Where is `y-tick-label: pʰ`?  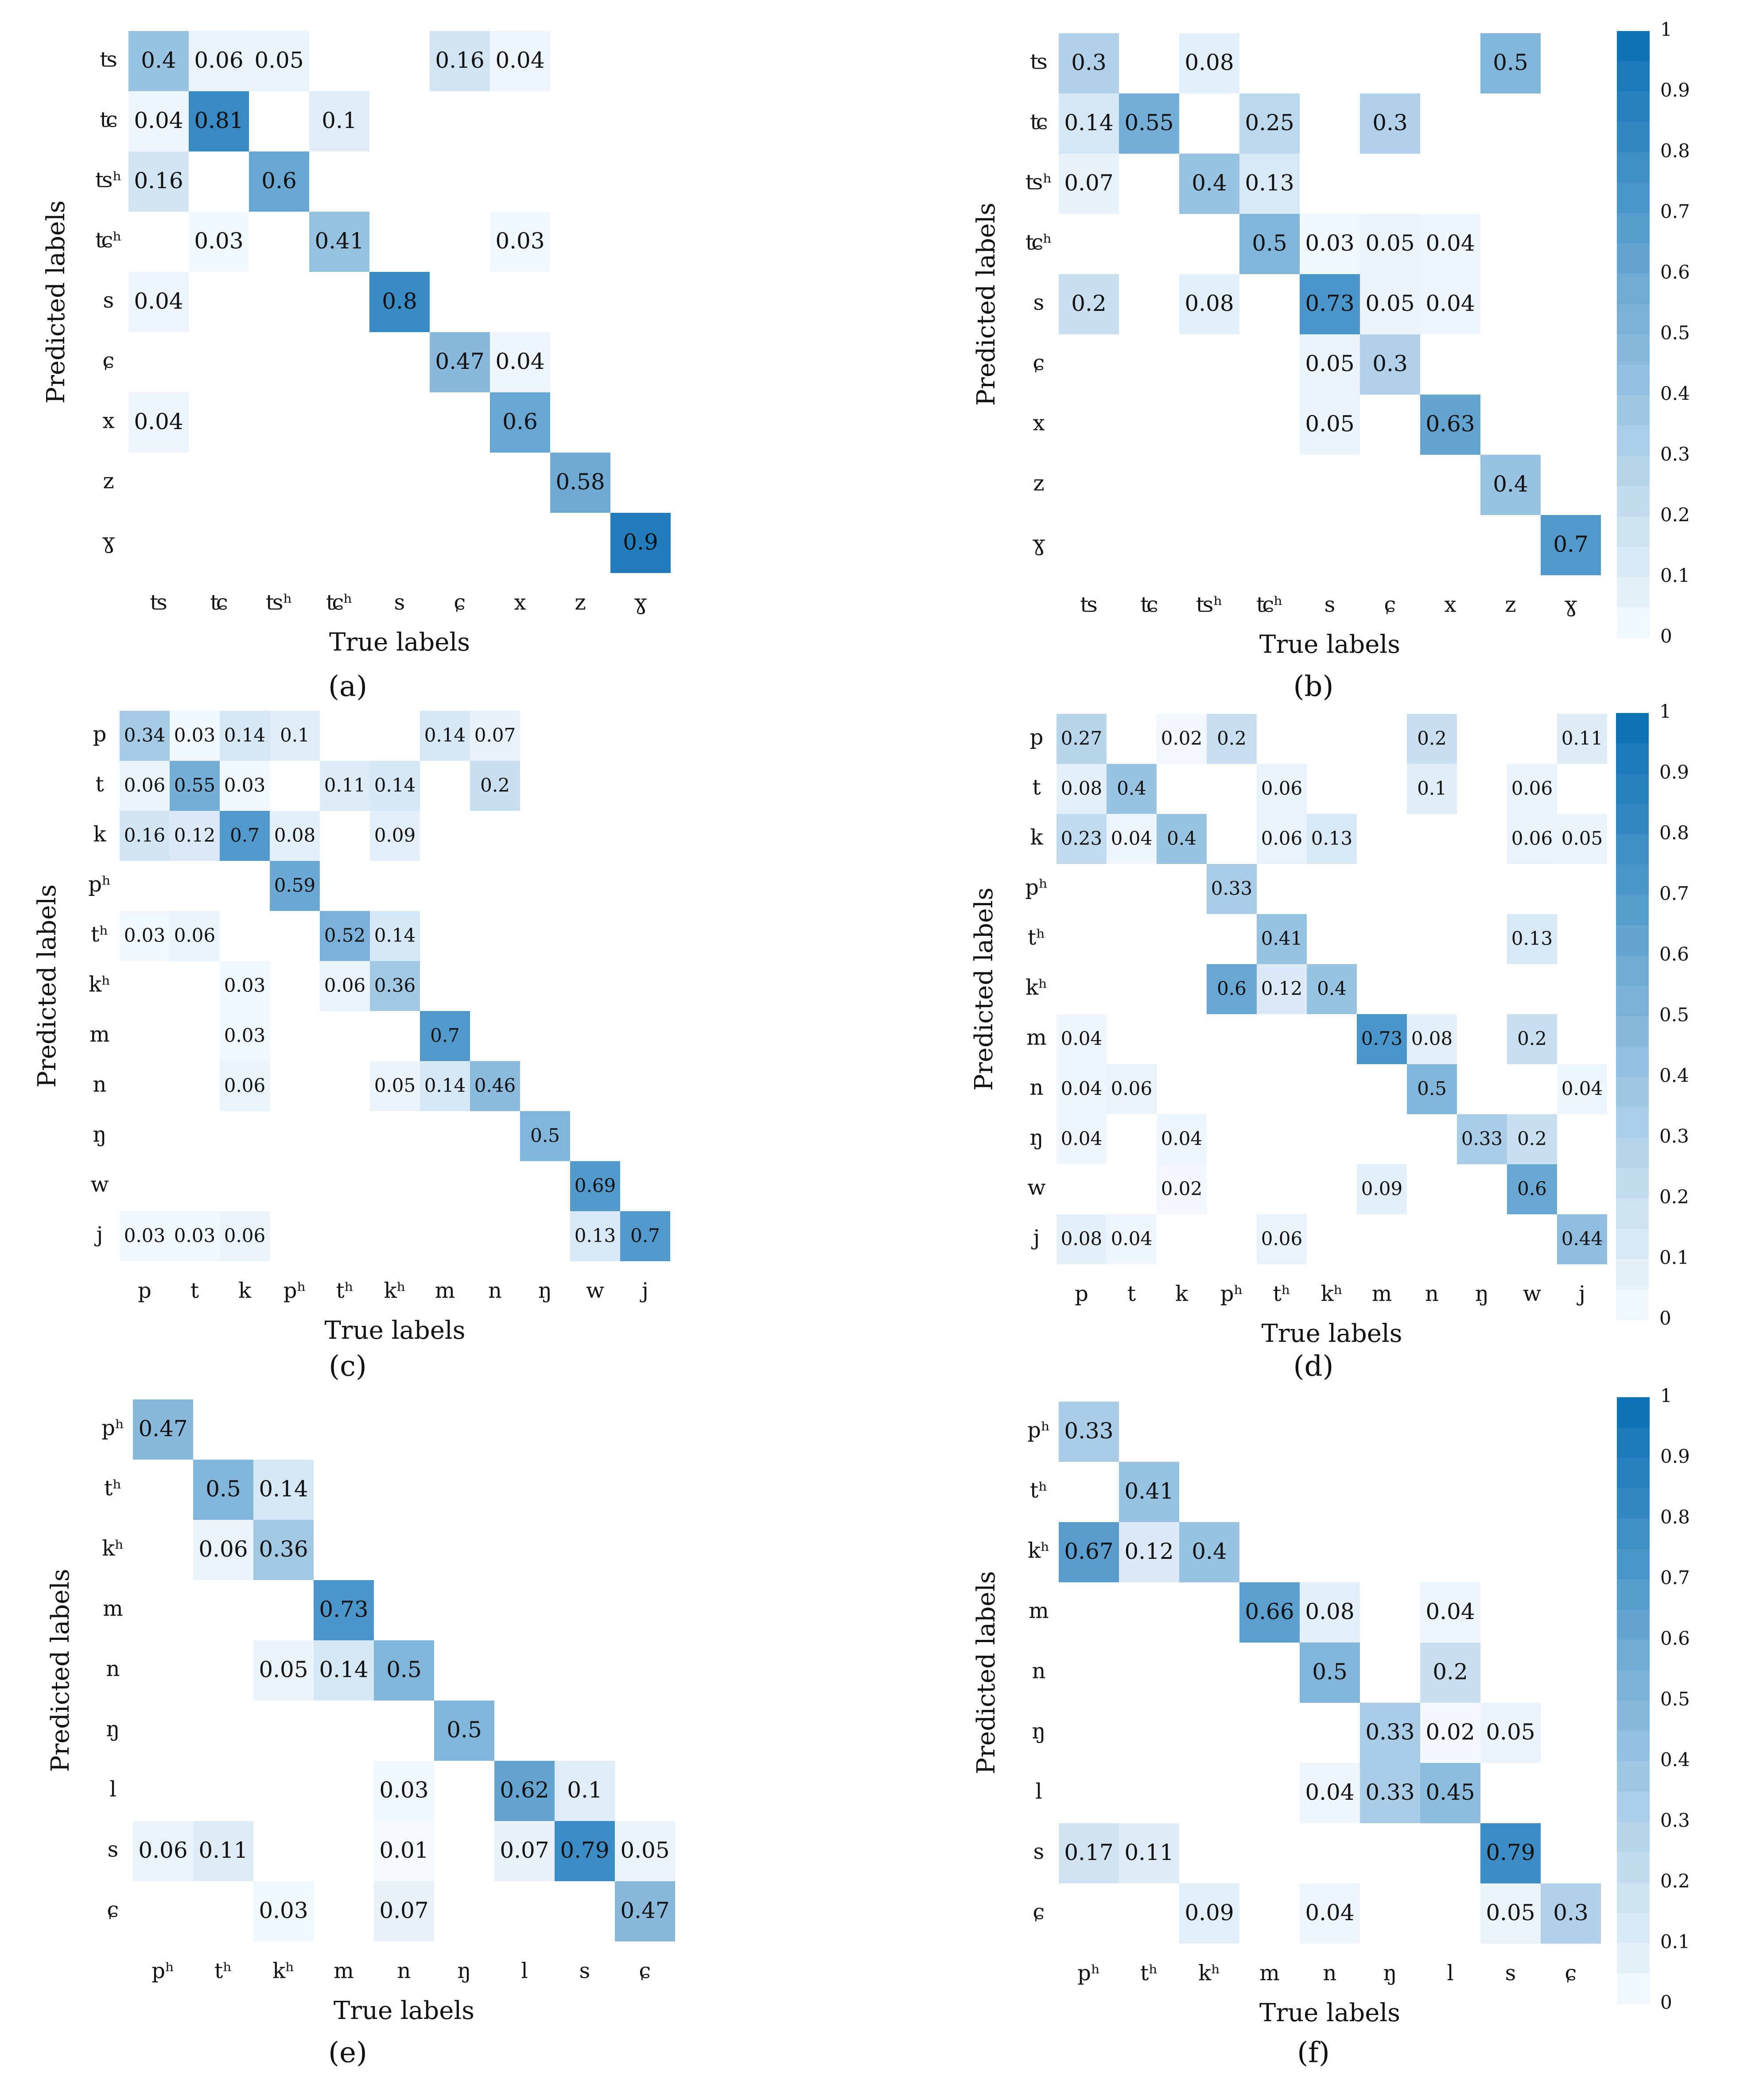 y-tick-label: pʰ is located at coordinates (99, 884).